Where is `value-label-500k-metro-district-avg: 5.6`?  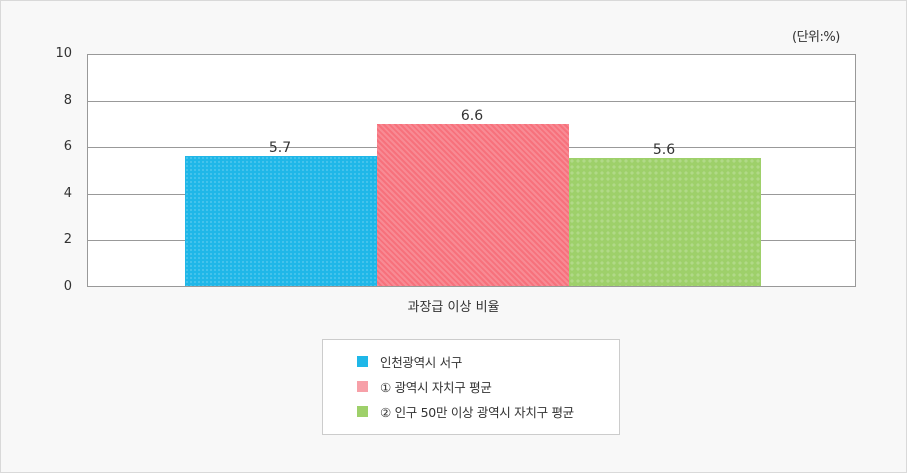
value-label-500k-metro-district-avg: 5.6 is located at coordinates (664, 150).